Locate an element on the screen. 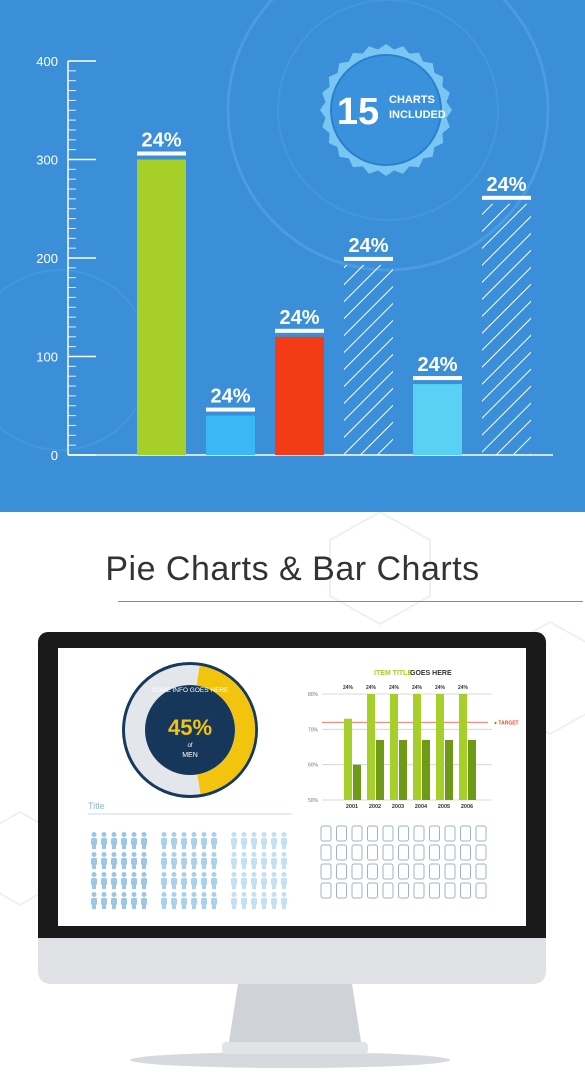 This screenshot has height=1073, width=585. monitor-shadow is located at coordinates (290, 1060).